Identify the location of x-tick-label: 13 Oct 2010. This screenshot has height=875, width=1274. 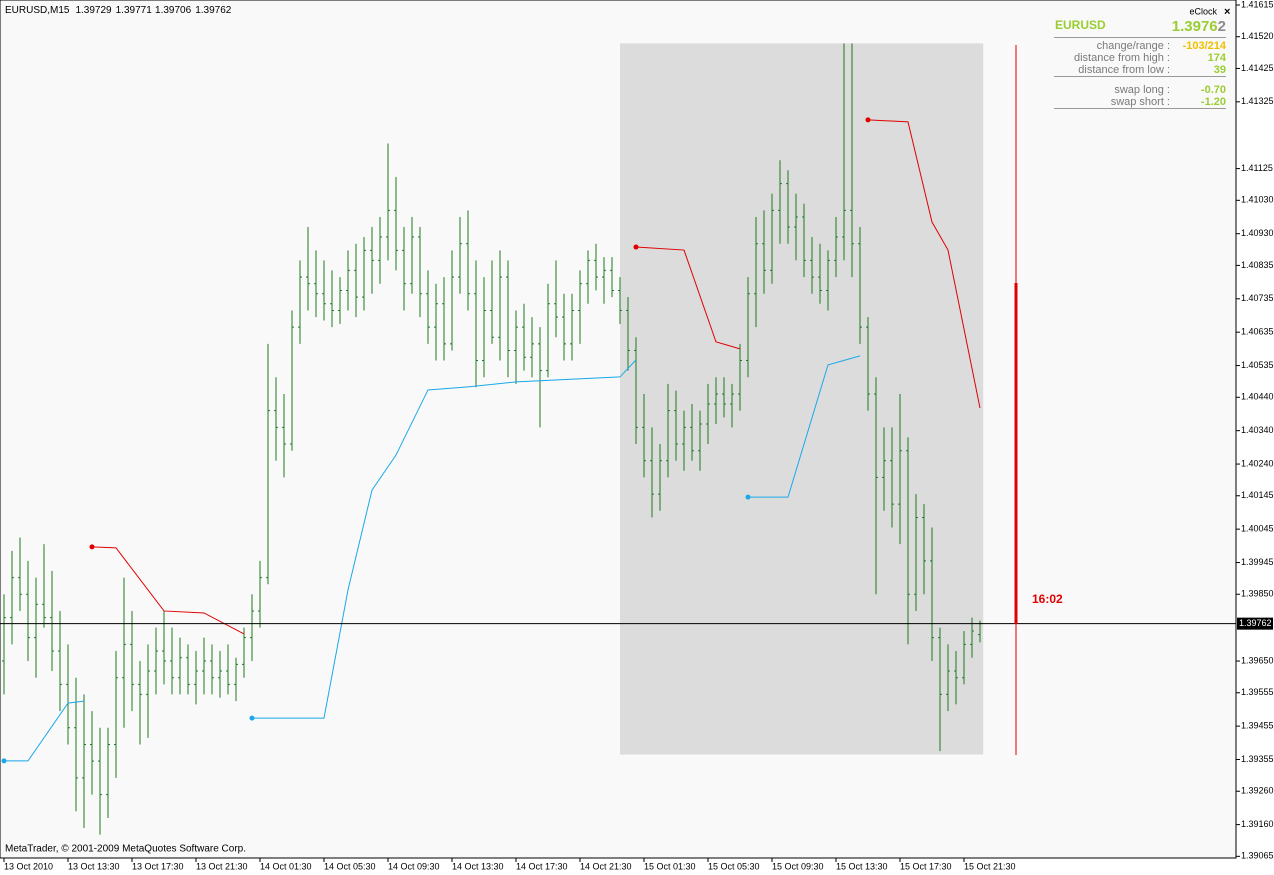
(28, 866).